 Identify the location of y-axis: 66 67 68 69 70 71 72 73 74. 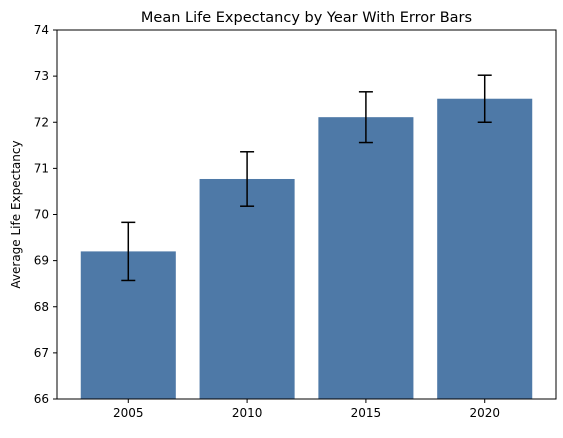
(45, 214).